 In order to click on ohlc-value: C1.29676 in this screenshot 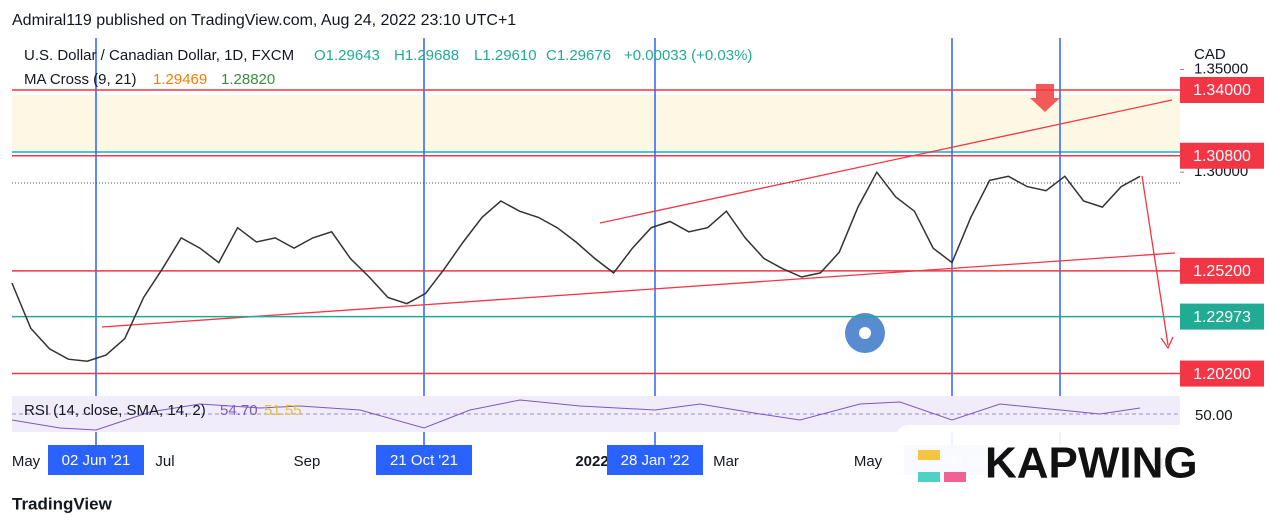, I will do `click(578, 55)`.